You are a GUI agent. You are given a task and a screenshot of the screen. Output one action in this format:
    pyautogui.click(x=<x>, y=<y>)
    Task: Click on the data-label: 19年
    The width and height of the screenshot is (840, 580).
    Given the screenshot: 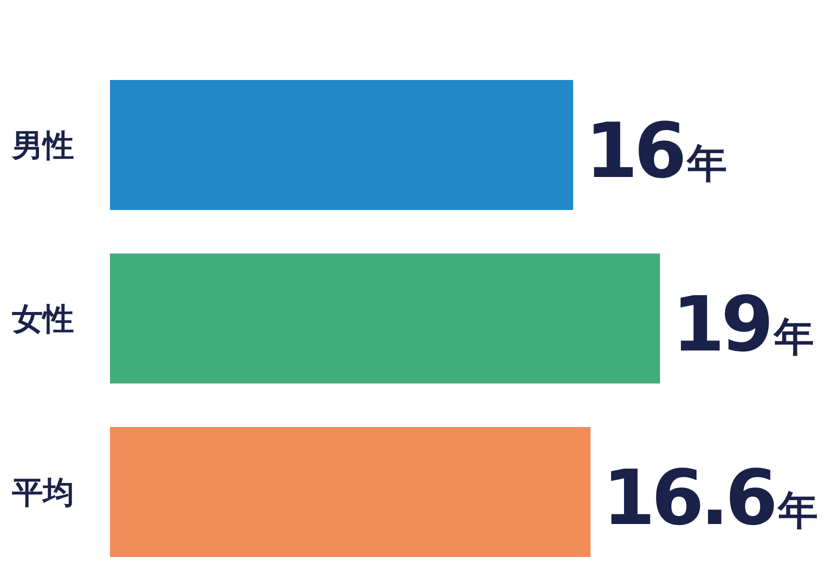 What is the action you would take?
    pyautogui.click(x=743, y=324)
    